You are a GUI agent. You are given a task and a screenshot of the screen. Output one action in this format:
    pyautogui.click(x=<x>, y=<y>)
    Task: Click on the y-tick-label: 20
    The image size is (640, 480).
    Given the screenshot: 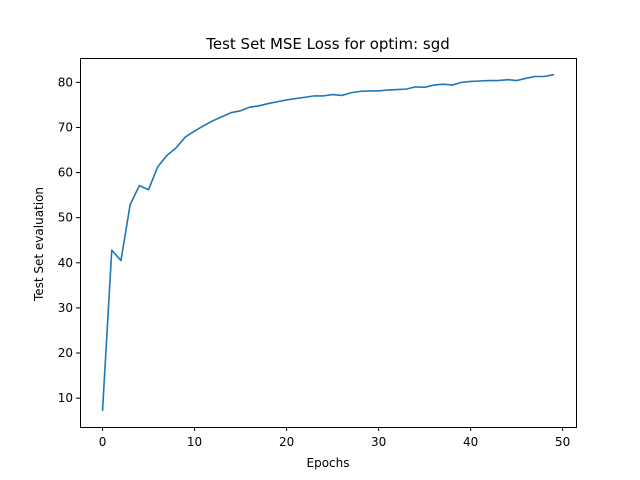 What is the action you would take?
    pyautogui.click(x=65, y=353)
    